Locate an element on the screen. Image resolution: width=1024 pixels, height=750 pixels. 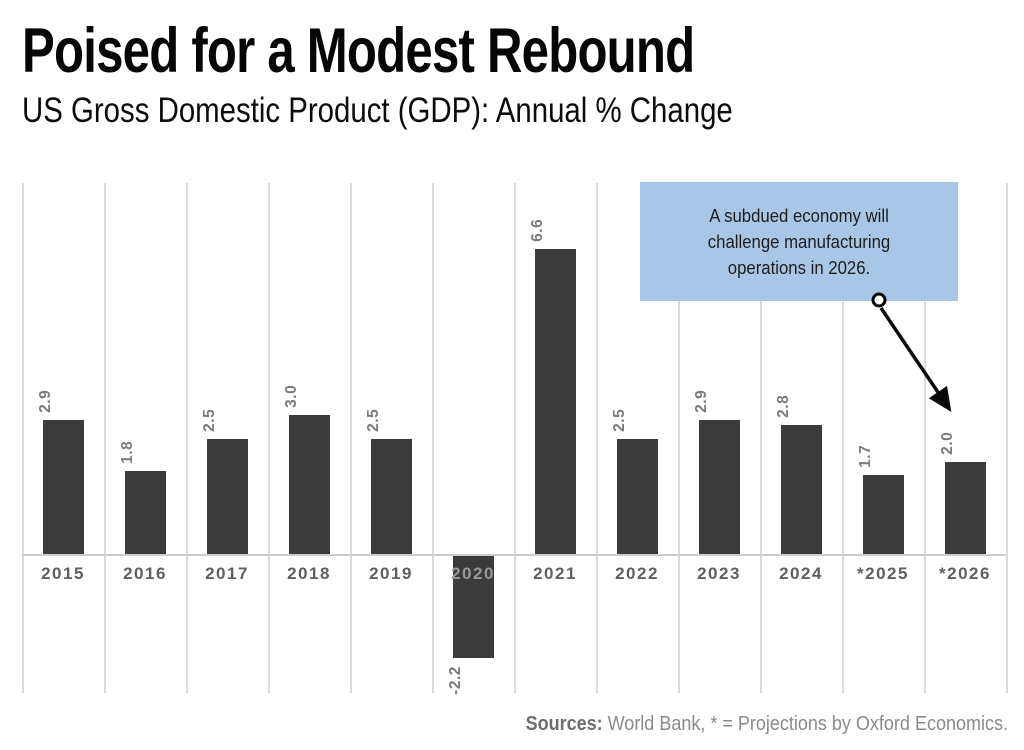
bar-2023 is located at coordinates (719, 487).